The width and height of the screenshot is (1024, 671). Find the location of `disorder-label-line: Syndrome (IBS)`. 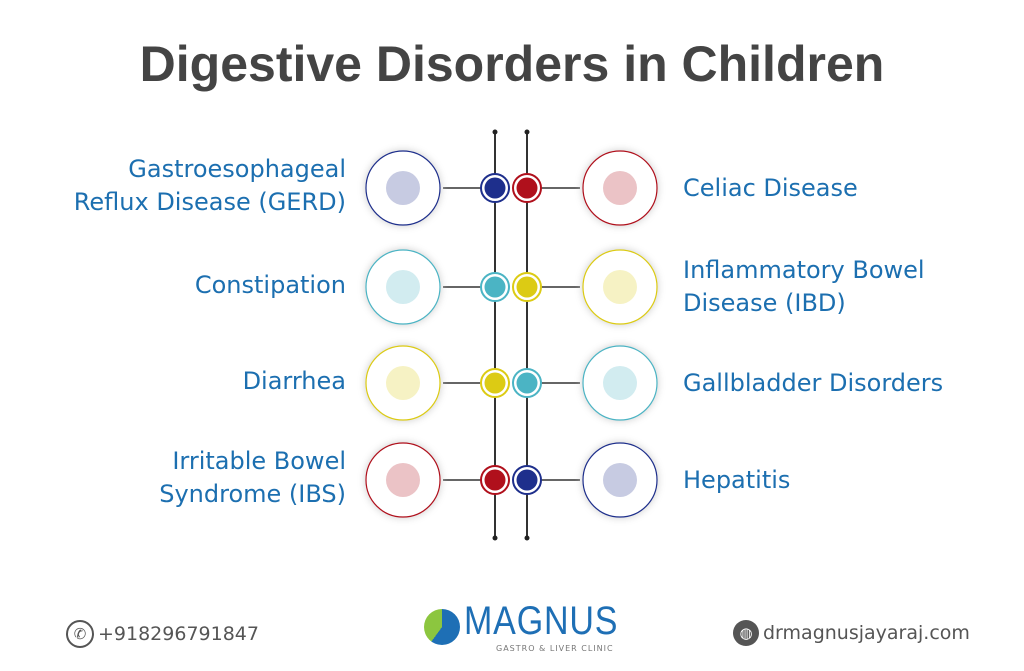

disorder-label-line: Syndrome (IBS) is located at coordinates (252, 494).